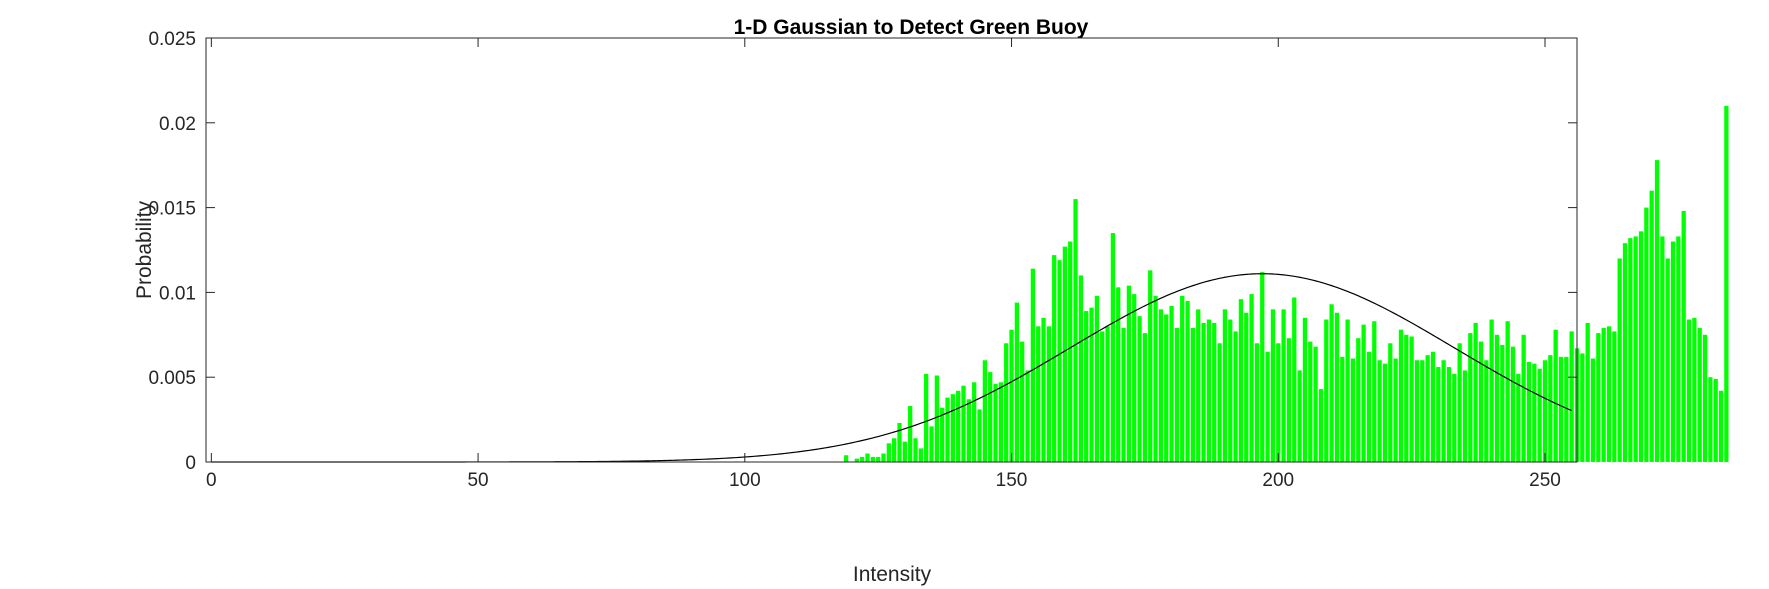 This screenshot has width=1769, height=589. What do you see at coordinates (177, 293) in the screenshot?
I see `y-tick-label: 0.01` at bounding box center [177, 293].